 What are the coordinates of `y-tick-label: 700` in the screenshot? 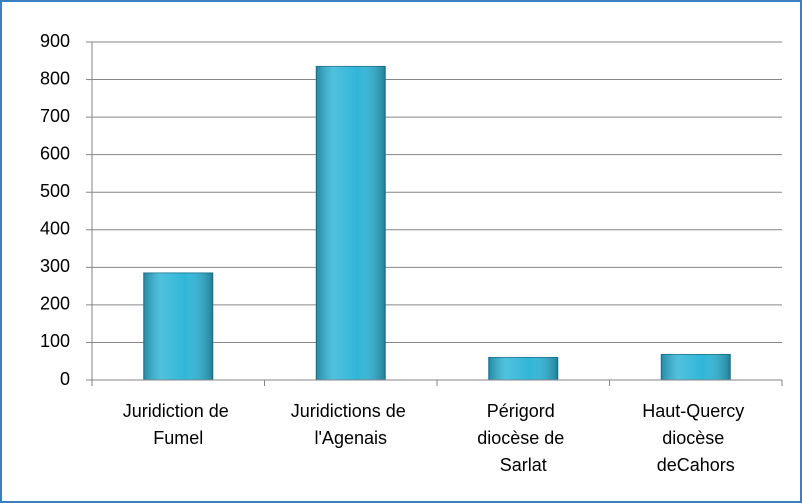 It's located at (55, 116).